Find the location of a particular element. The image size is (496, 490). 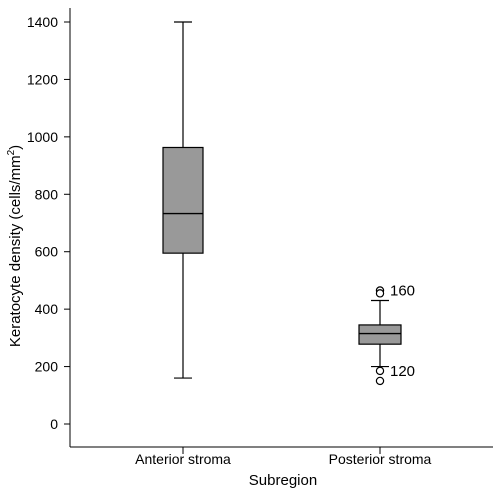

y-tick-label: 200 is located at coordinates (47, 367).